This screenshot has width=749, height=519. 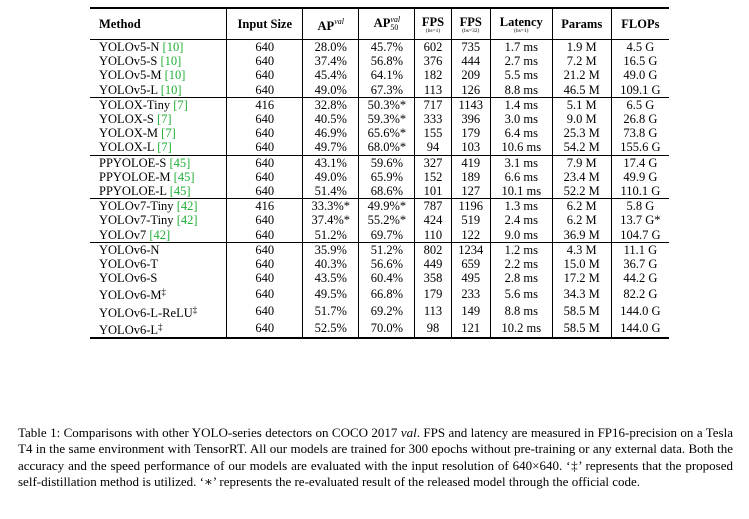 I want to click on cell-fps-bs32: 209, so click(x=471, y=75).